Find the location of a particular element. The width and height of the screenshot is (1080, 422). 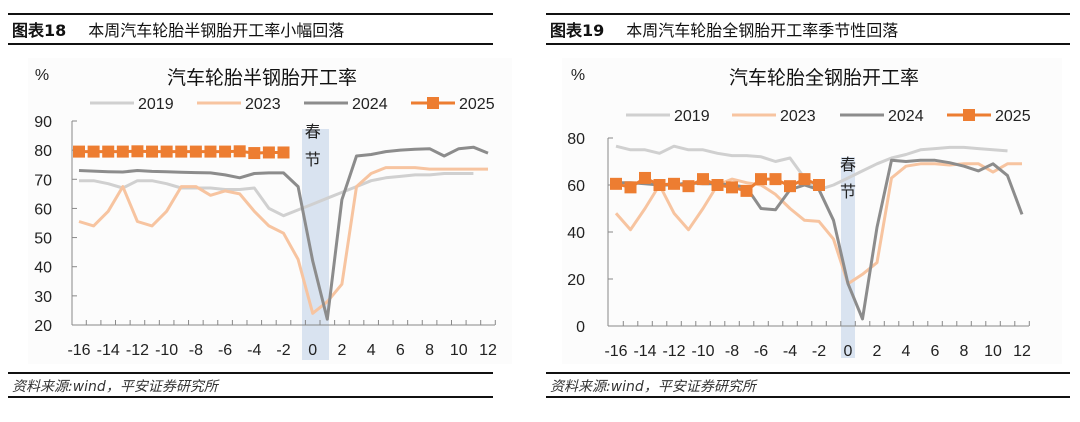

header-bottom-rule is located at coordinates (808, 44).